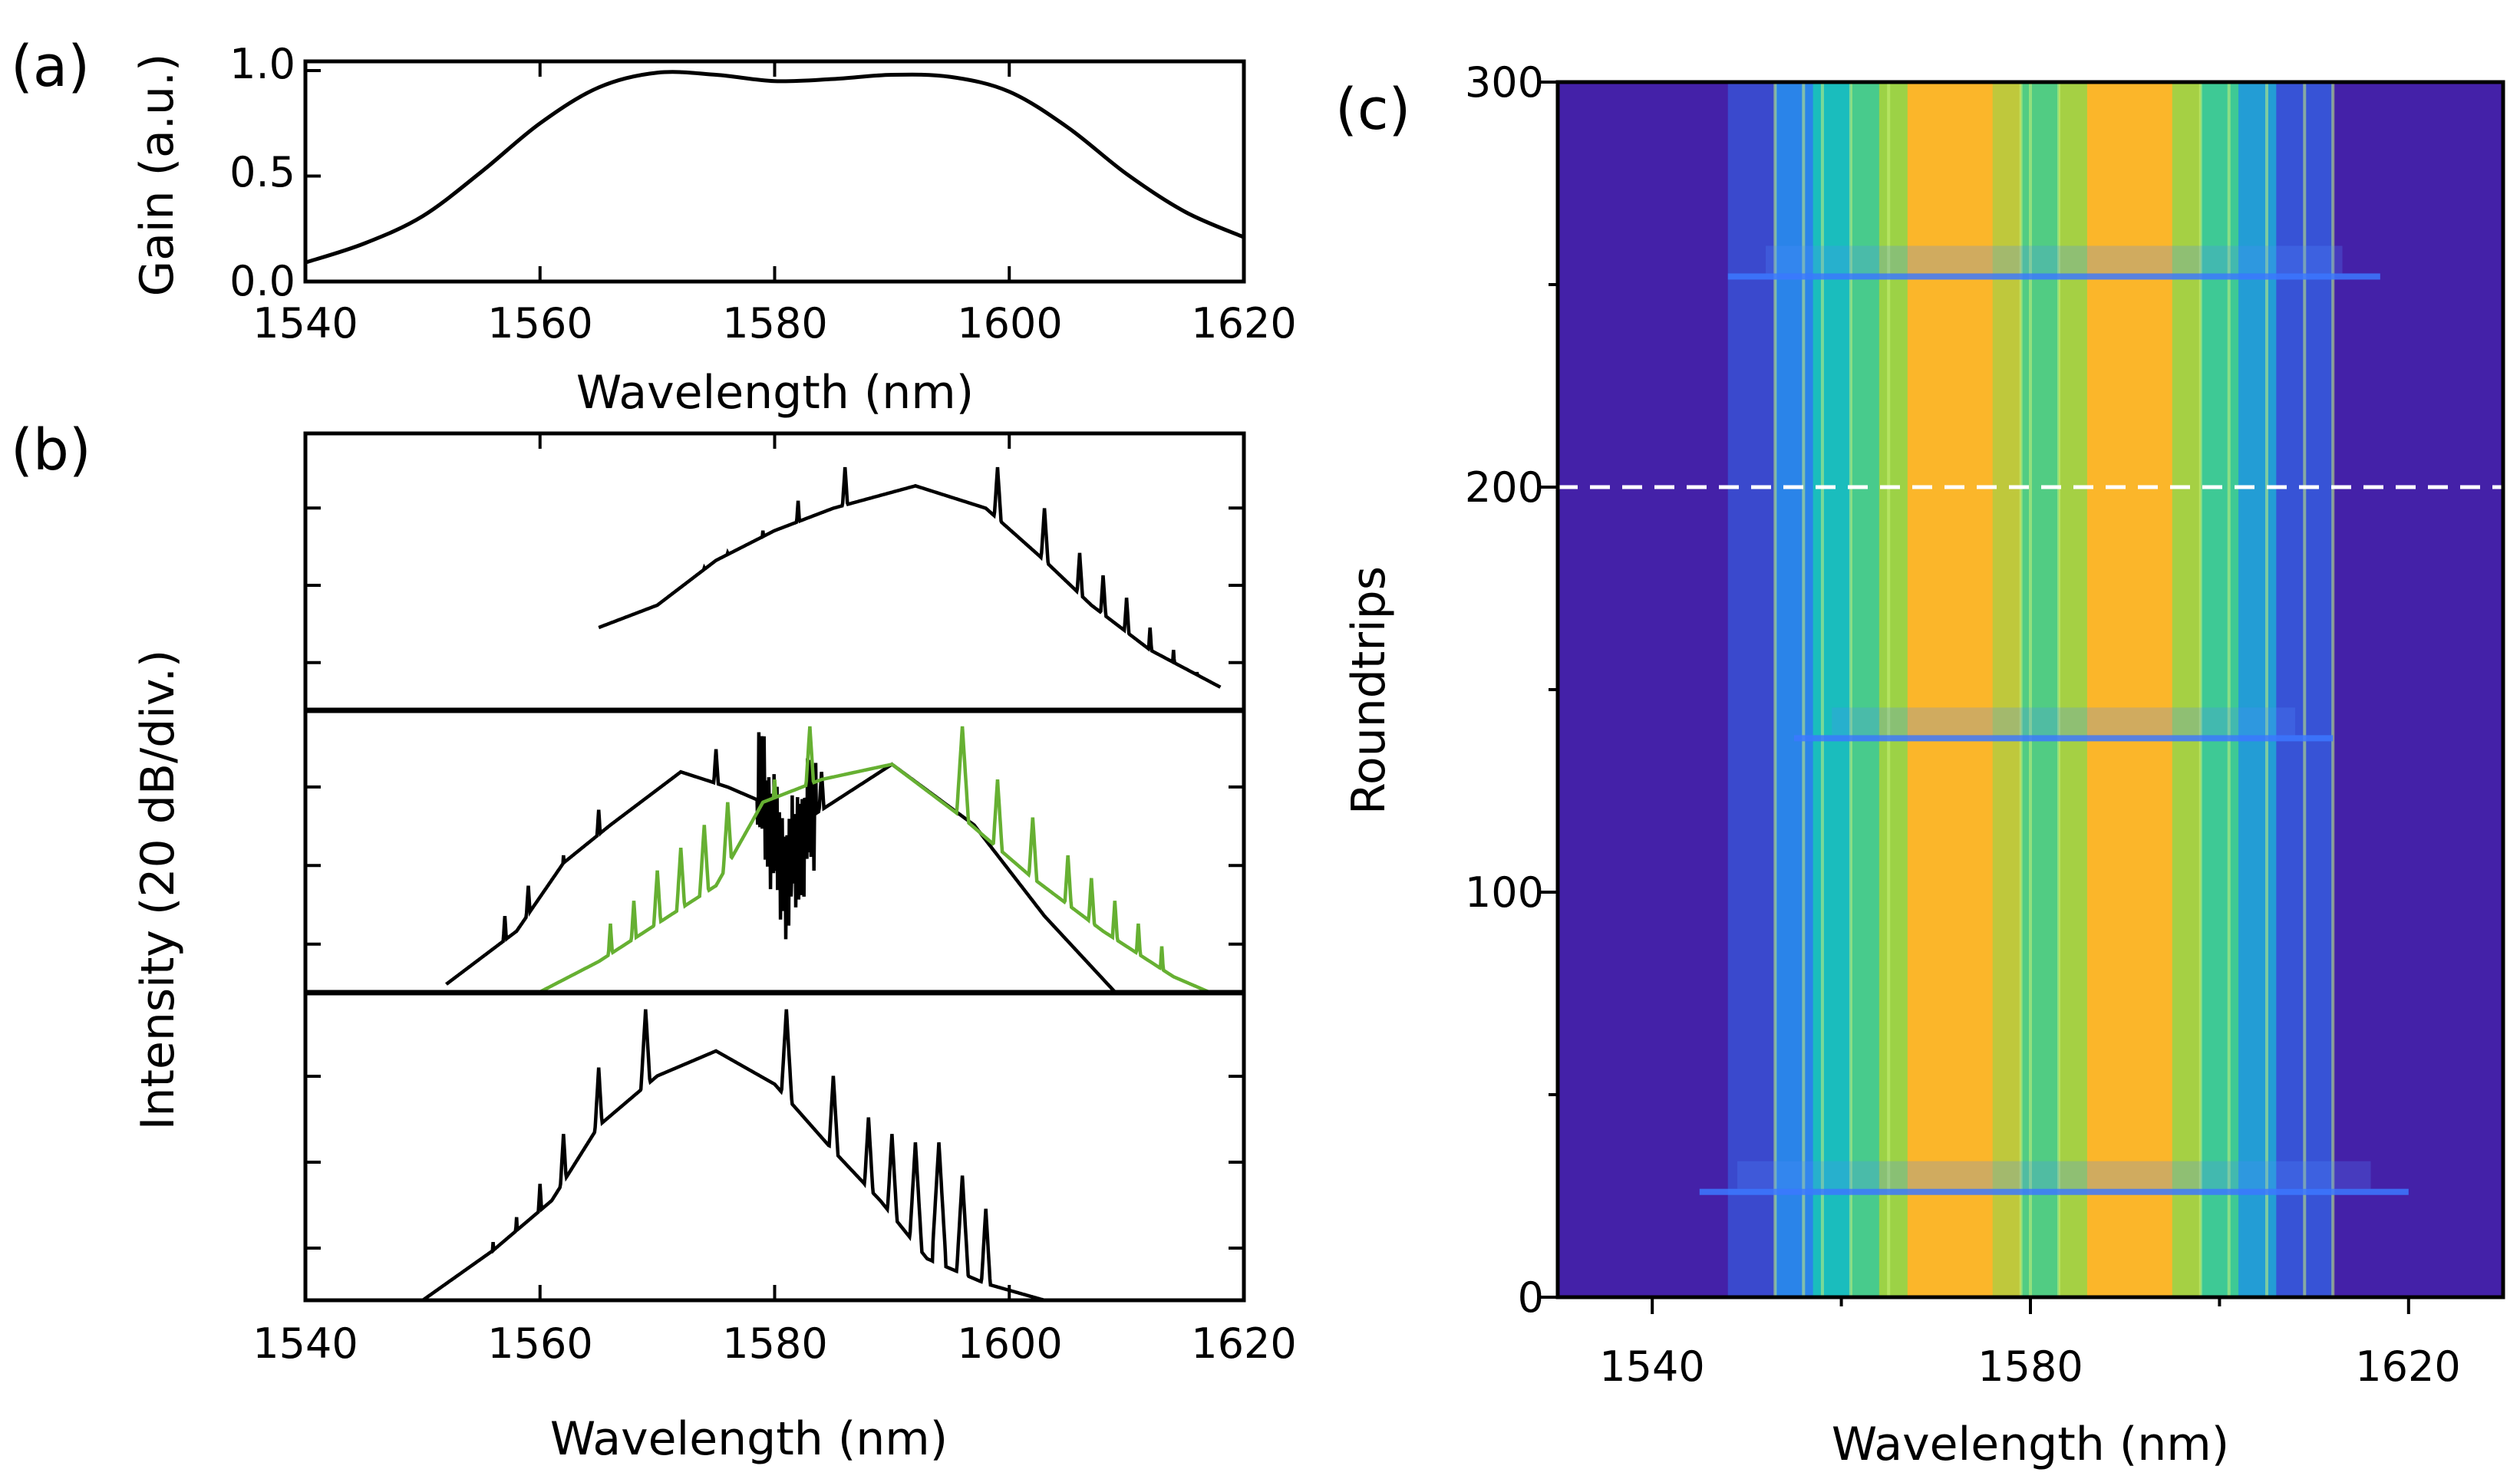 This screenshot has width=2520, height=1479. What do you see at coordinates (775, 393) in the screenshot?
I see `gain-x-axis-label: Wavelength (nm)` at bounding box center [775, 393].